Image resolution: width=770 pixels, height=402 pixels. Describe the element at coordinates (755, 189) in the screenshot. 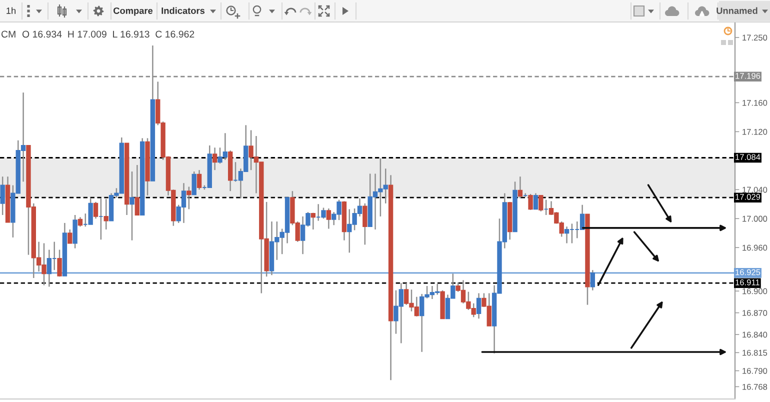

I see `y-tick-label: 17.040` at that location.